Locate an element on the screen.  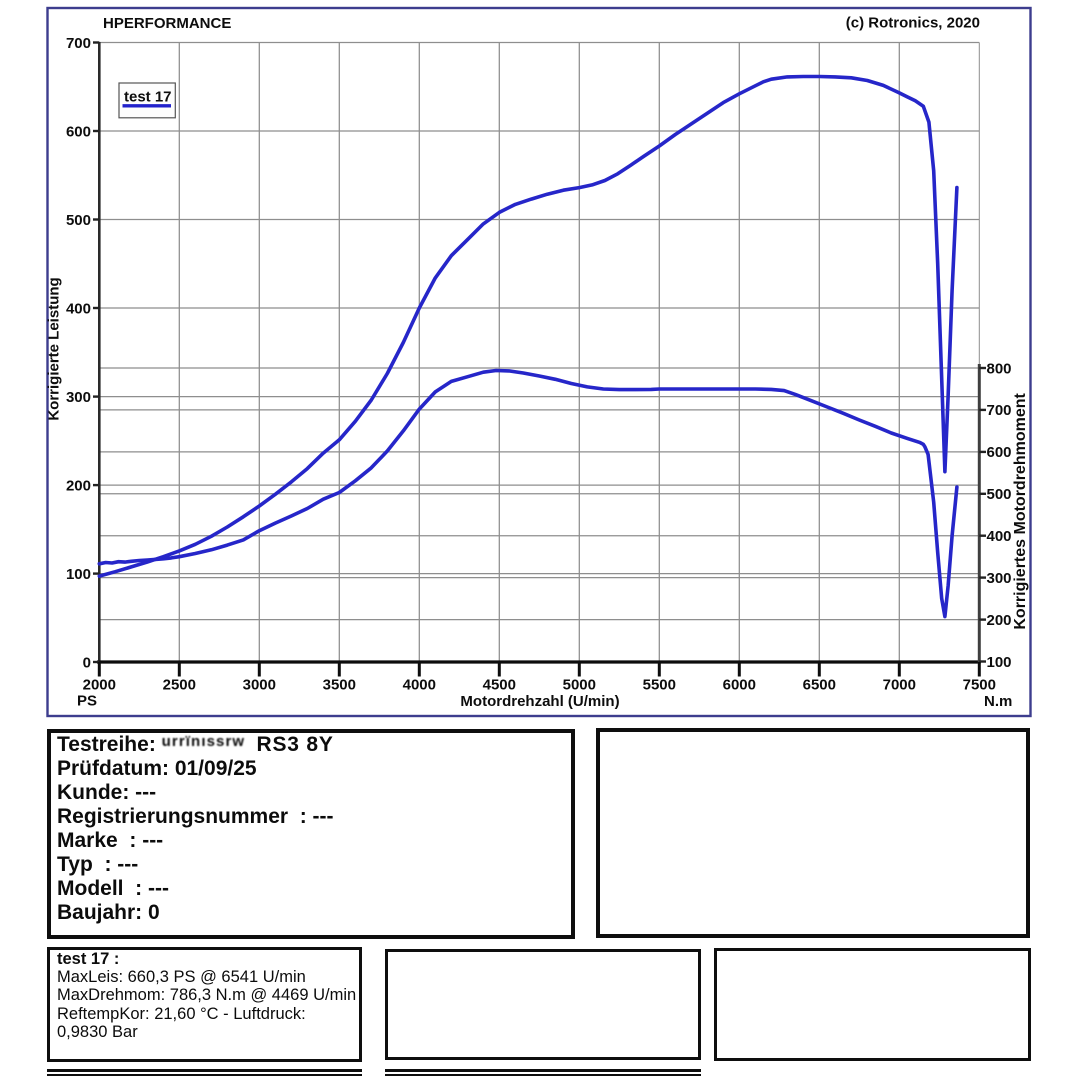
svg-text: test 17 is located at coordinates (148, 97).